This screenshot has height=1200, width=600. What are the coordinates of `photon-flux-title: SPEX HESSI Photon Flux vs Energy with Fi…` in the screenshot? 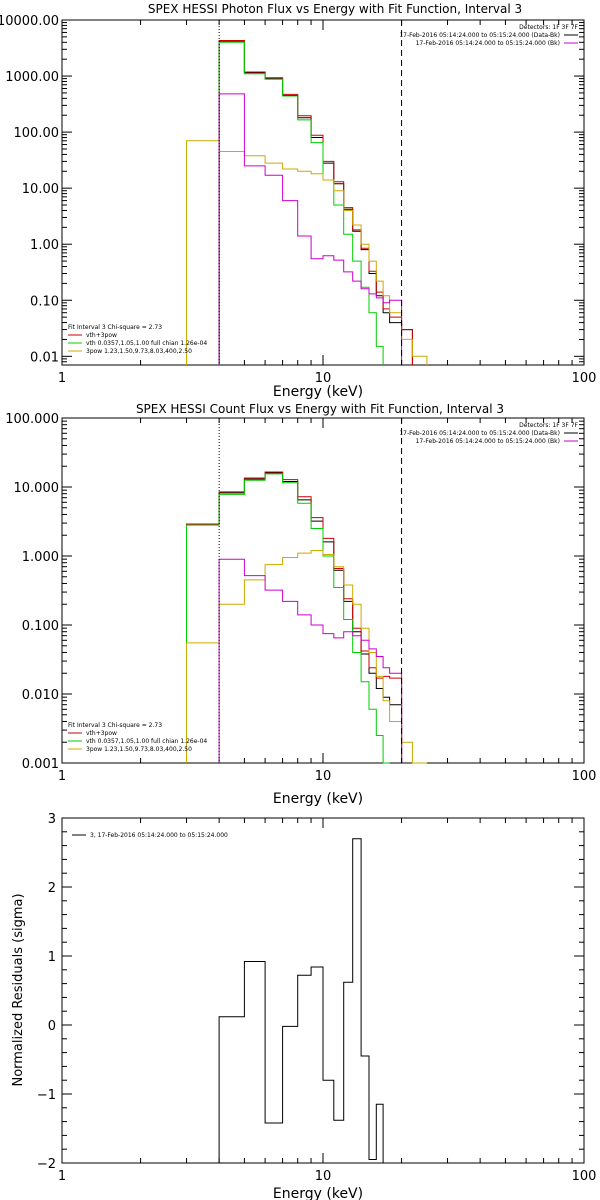 It's located at (335, 9).